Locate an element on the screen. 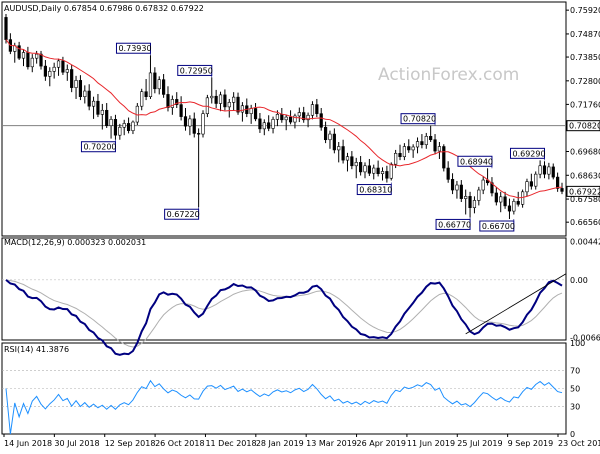 Image resolution: width=600 pixels, height=454 pixels. x-tick-label: 28 Jan 2019 is located at coordinates (280, 443).